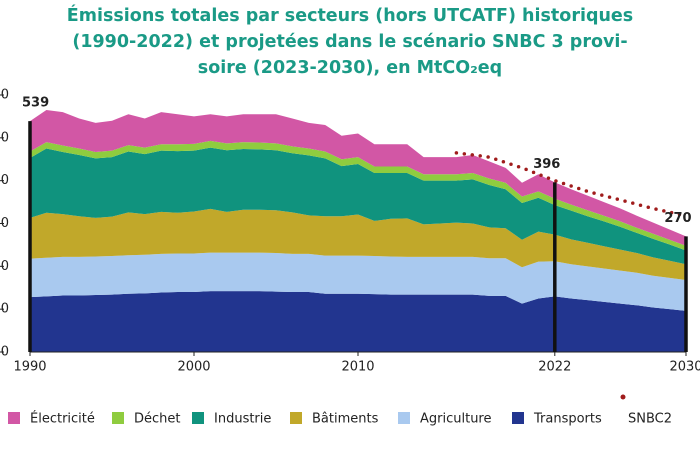 The image size is (700, 450). What do you see at coordinates (623, 397) in the screenshot?
I see `legend-marker` at bounding box center [623, 397].